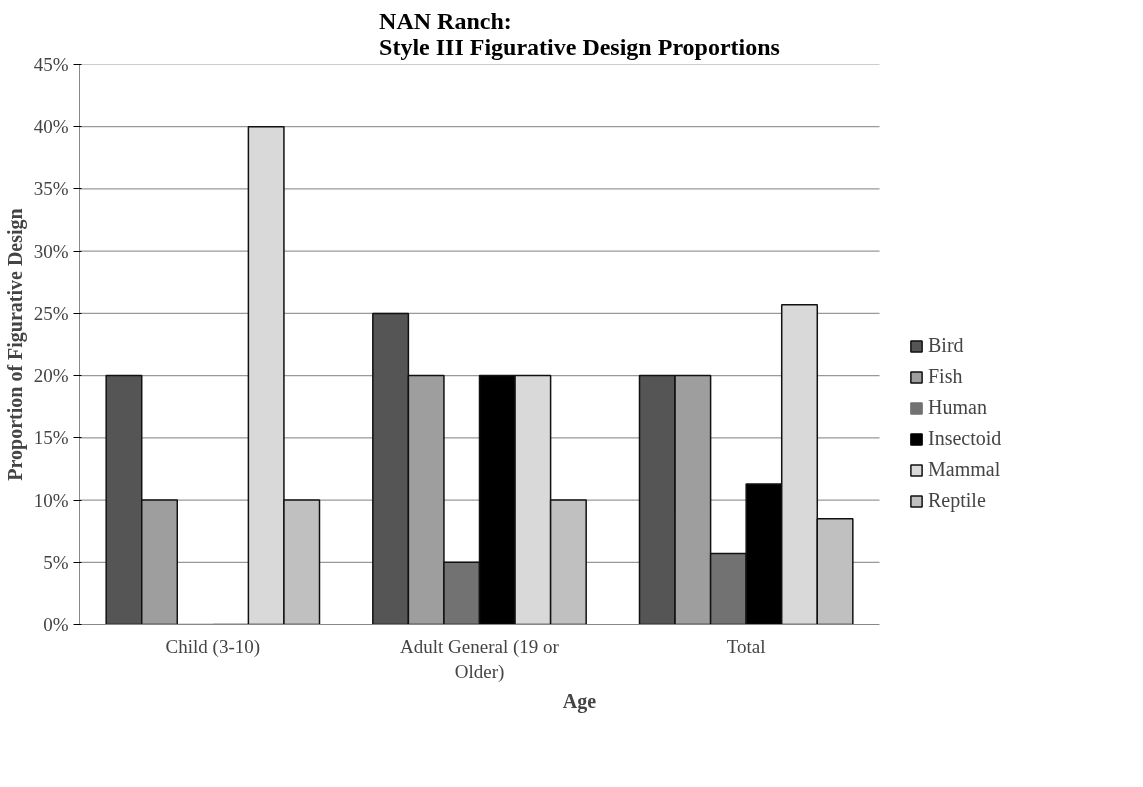  Describe the element at coordinates (746, 646) in the screenshot. I see `x-tick-label: Total` at that location.